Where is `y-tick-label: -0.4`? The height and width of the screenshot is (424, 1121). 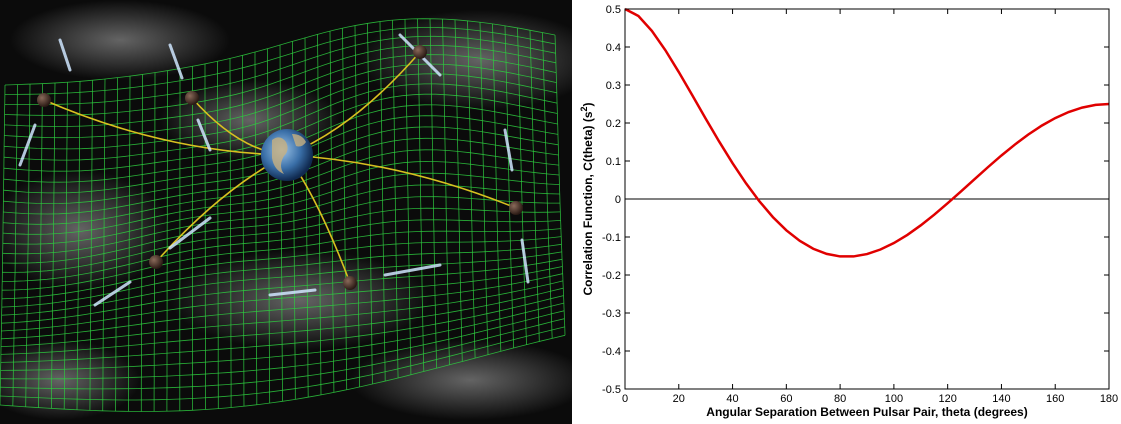
y-tick-label: -0.4 is located at coordinates (611, 352).